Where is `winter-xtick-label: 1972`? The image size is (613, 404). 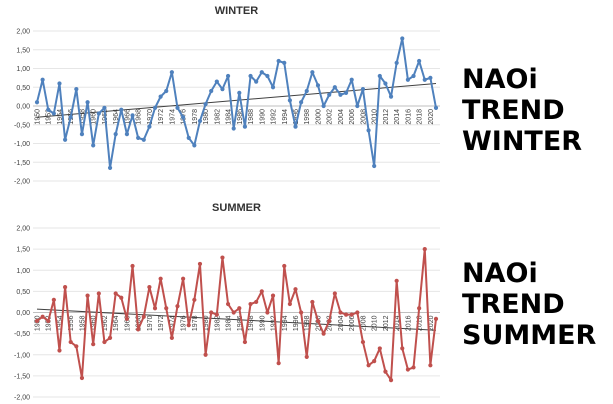
winter-xtick-label: 1972 is located at coordinates (161, 117).